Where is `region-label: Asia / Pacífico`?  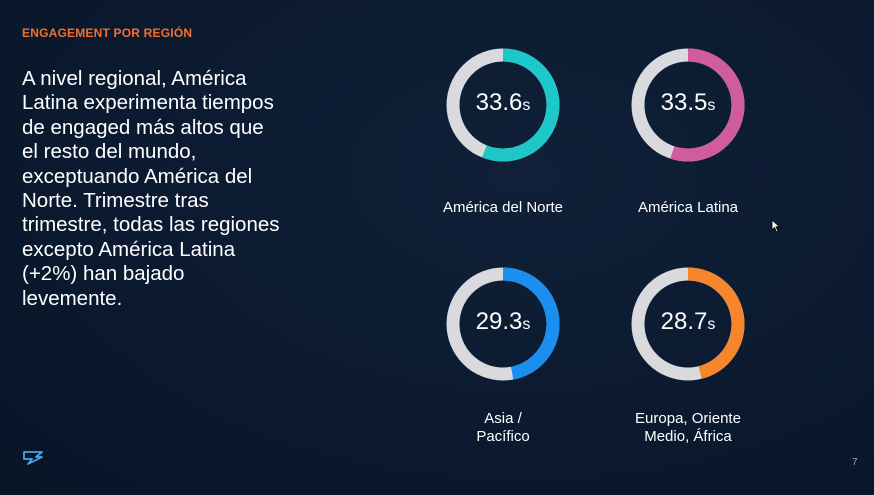 region-label: Asia / Pacífico is located at coordinates (503, 427).